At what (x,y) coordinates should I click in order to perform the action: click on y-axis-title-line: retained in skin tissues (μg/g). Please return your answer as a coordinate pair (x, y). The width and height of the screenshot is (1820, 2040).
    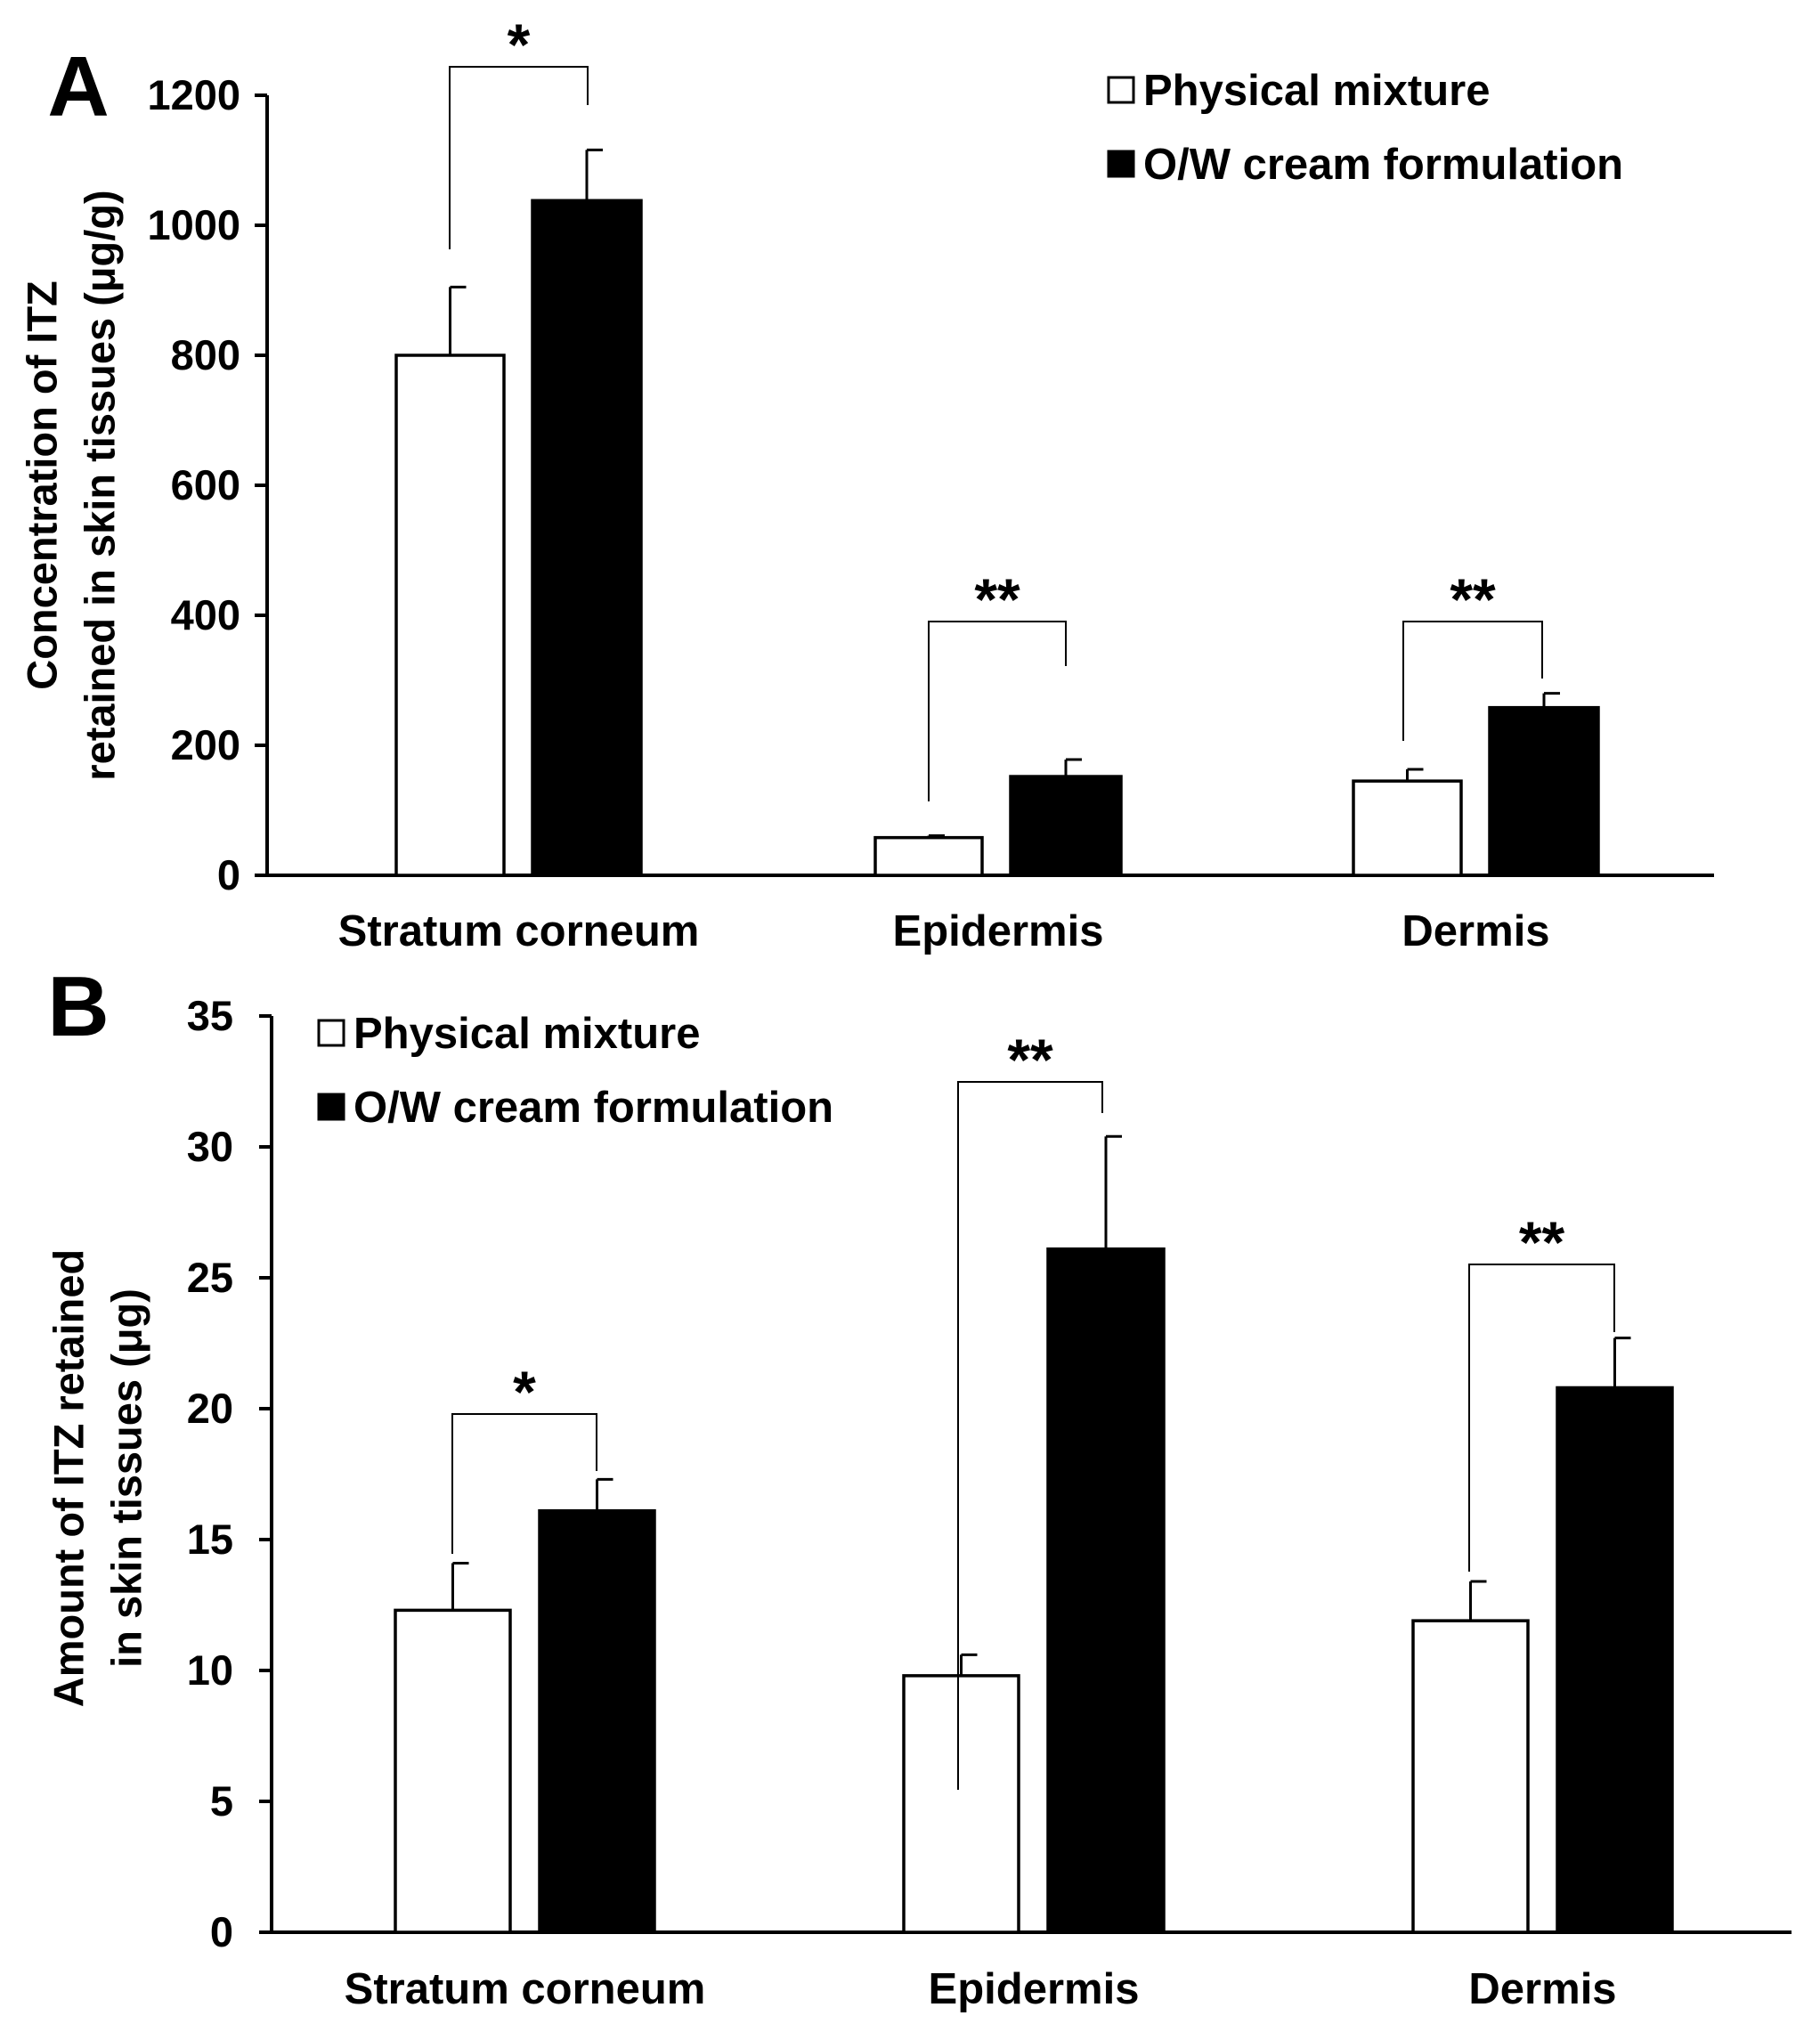
    Looking at the image, I should click on (100, 485).